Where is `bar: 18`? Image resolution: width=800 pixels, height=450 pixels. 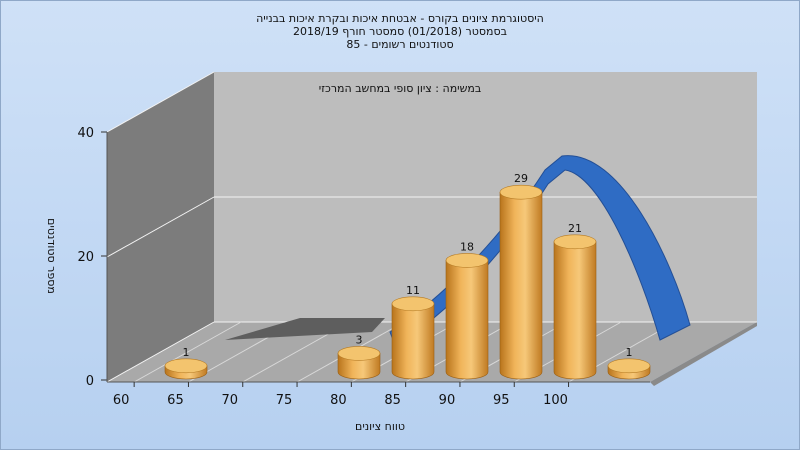 bar: 18 is located at coordinates (467, 310).